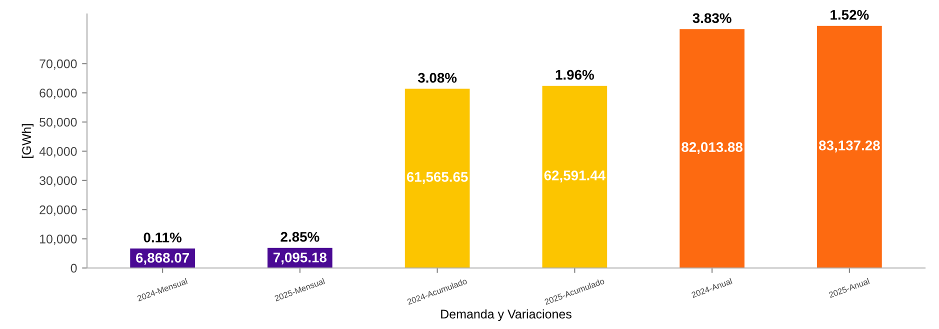 The image size is (939, 329). I want to click on annotation: 3.08%, so click(437, 77).